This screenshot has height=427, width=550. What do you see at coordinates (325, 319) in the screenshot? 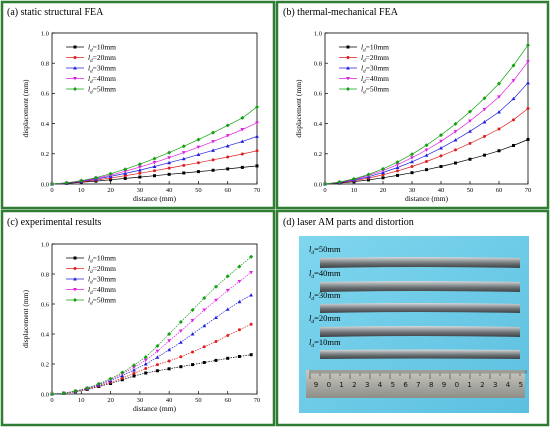
I see `photo-label: ld=20mm` at bounding box center [325, 319].